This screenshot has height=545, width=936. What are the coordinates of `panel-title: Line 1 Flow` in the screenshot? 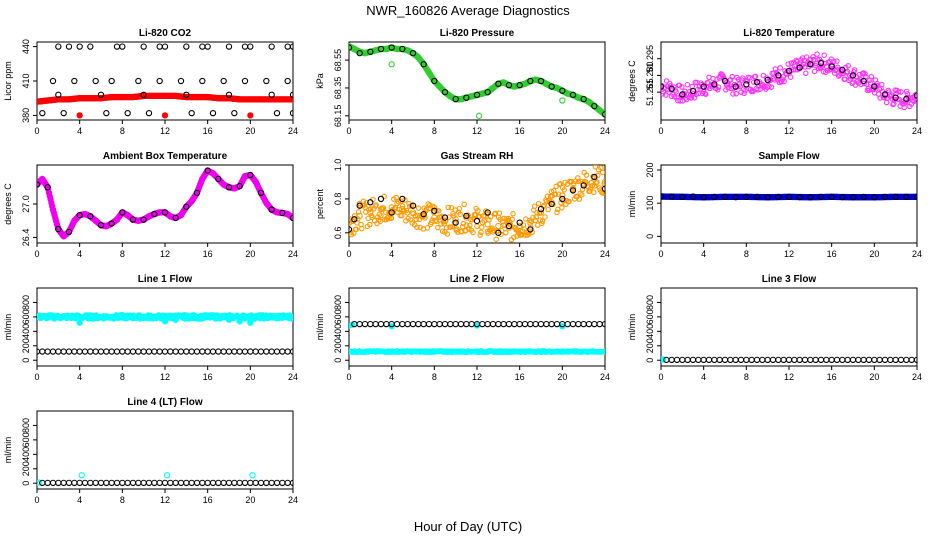 It's located at (165, 279).